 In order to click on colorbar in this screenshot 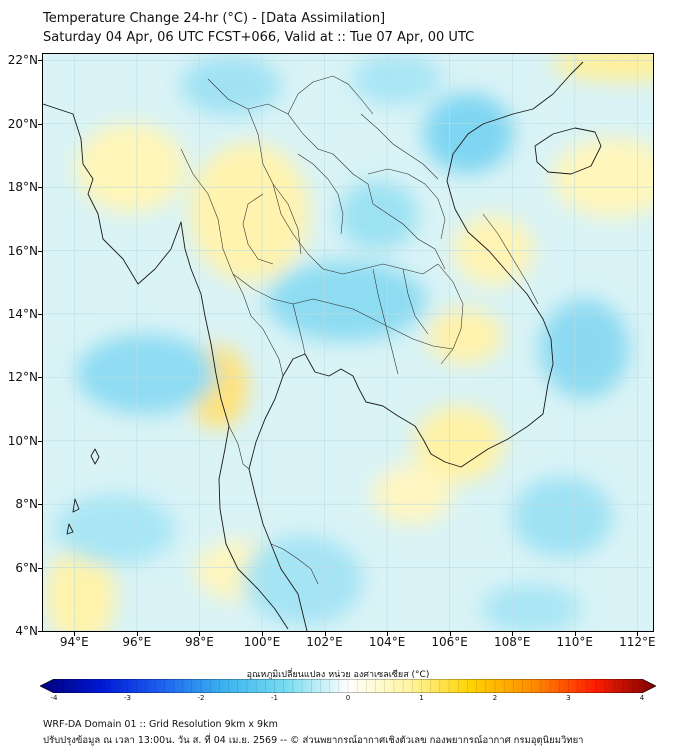, I will do `click(348, 686)`.